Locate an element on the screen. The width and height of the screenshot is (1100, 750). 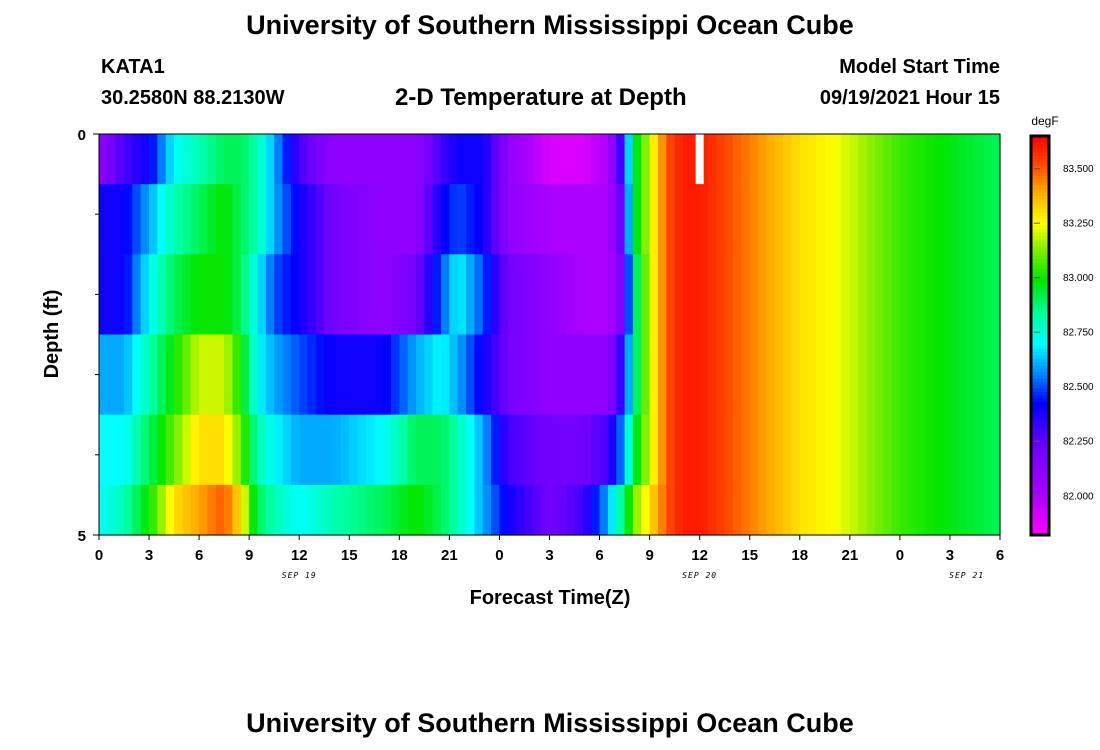
station-id: KATA1 is located at coordinates (133, 67).